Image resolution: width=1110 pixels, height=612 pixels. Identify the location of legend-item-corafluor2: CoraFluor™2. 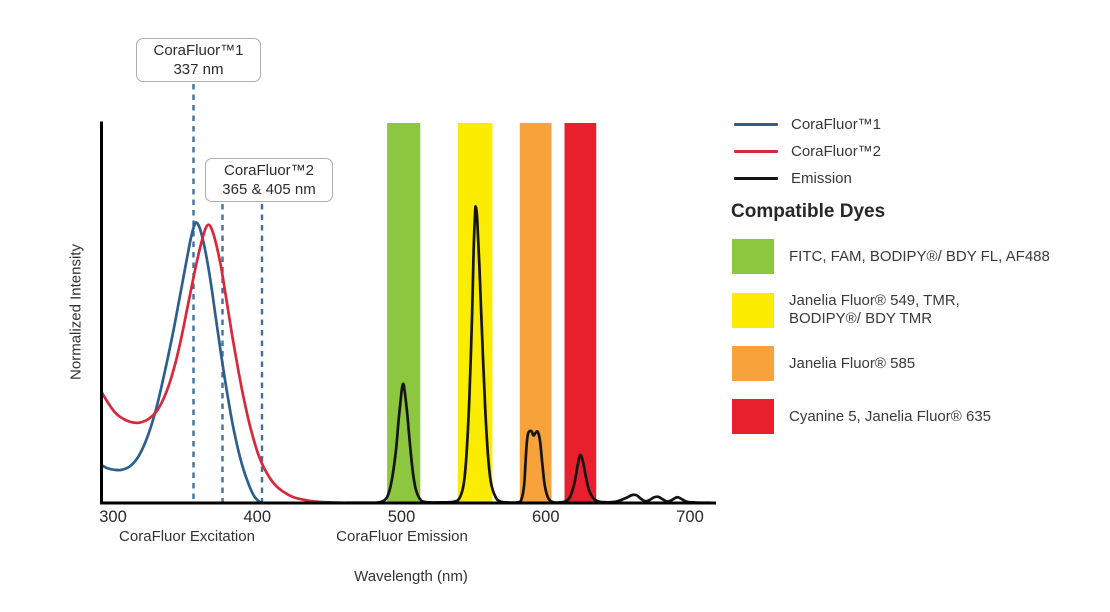
(807, 151).